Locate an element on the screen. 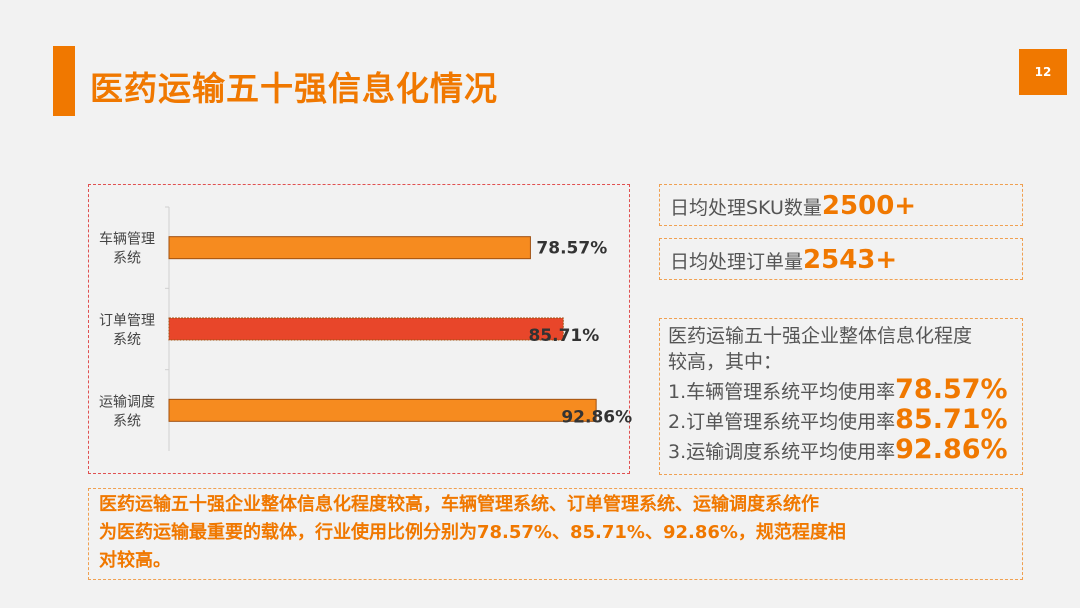  category-label-2: 订单管理 is located at coordinates (127, 321).